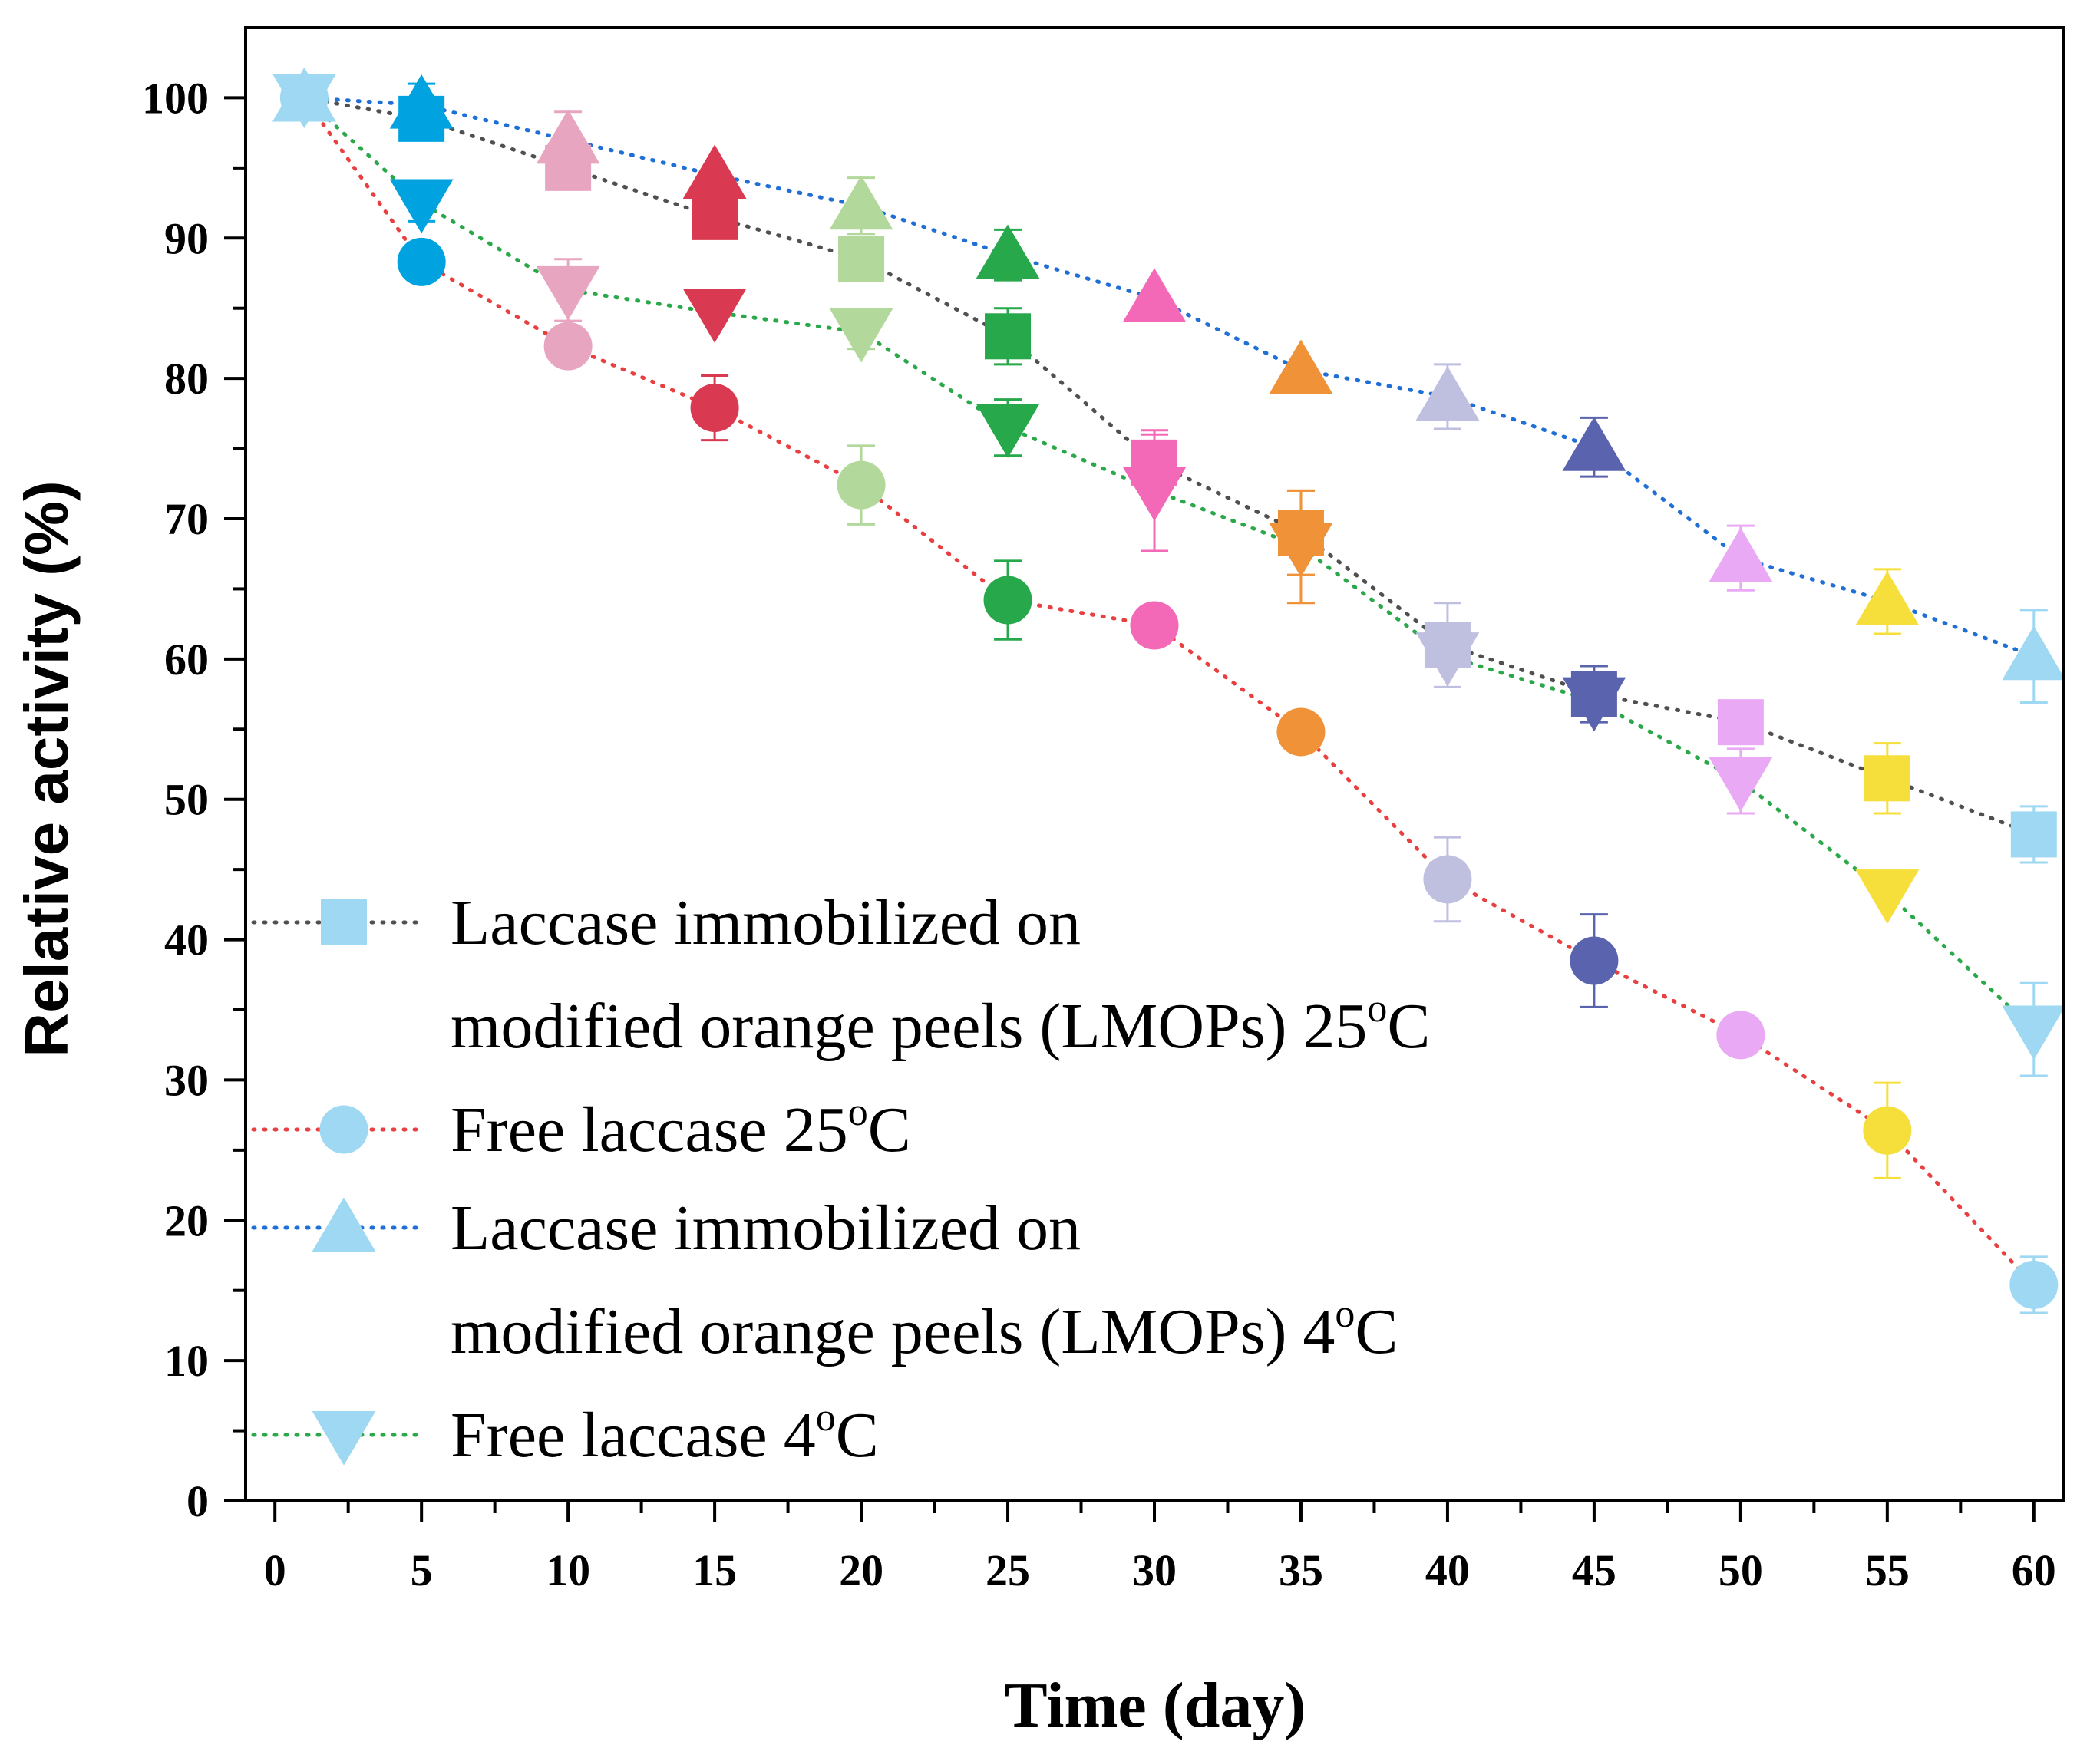 This screenshot has width=2100, height=1748. What do you see at coordinates (187, 1080) in the screenshot?
I see `y-tick-label: 30` at bounding box center [187, 1080].